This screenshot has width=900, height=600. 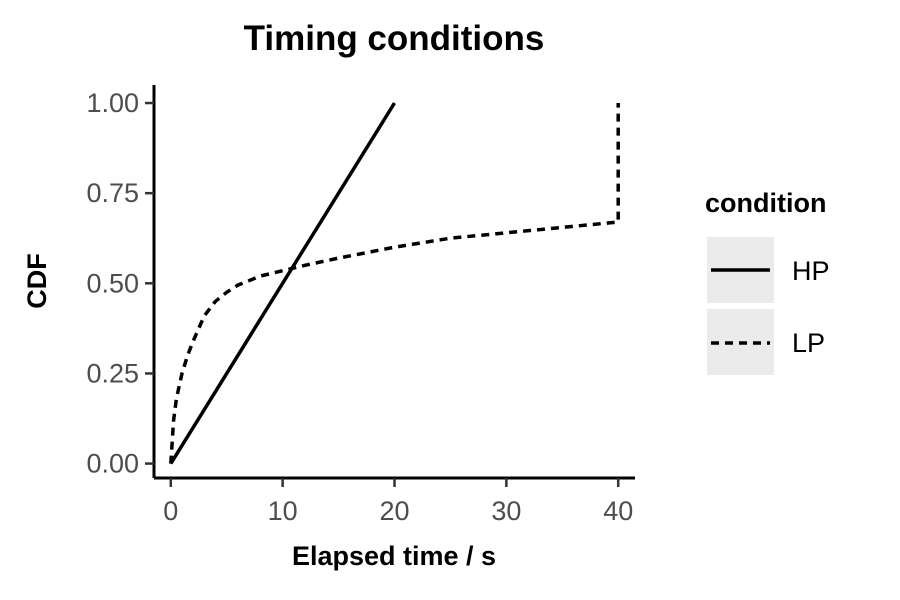 What do you see at coordinates (112, 283) in the screenshot?
I see `y-tick-label: 0.50` at bounding box center [112, 283].